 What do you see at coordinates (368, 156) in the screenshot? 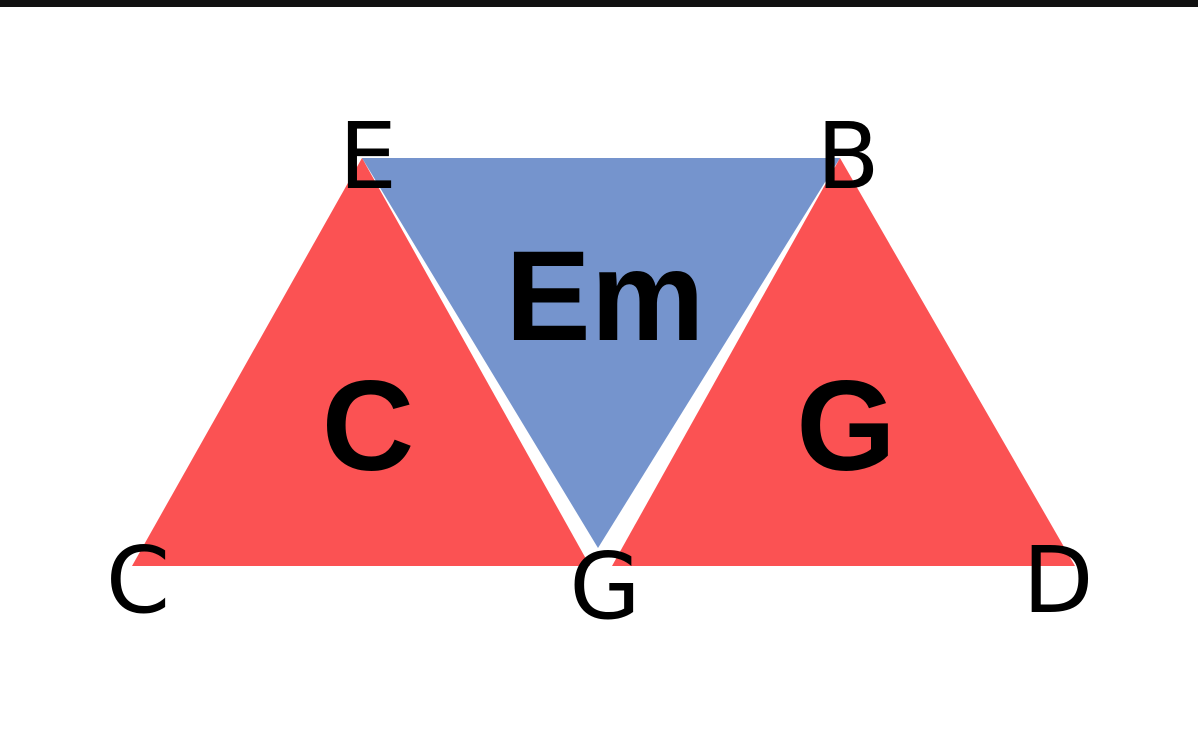
I see `note-label-e: E` at bounding box center [368, 156].